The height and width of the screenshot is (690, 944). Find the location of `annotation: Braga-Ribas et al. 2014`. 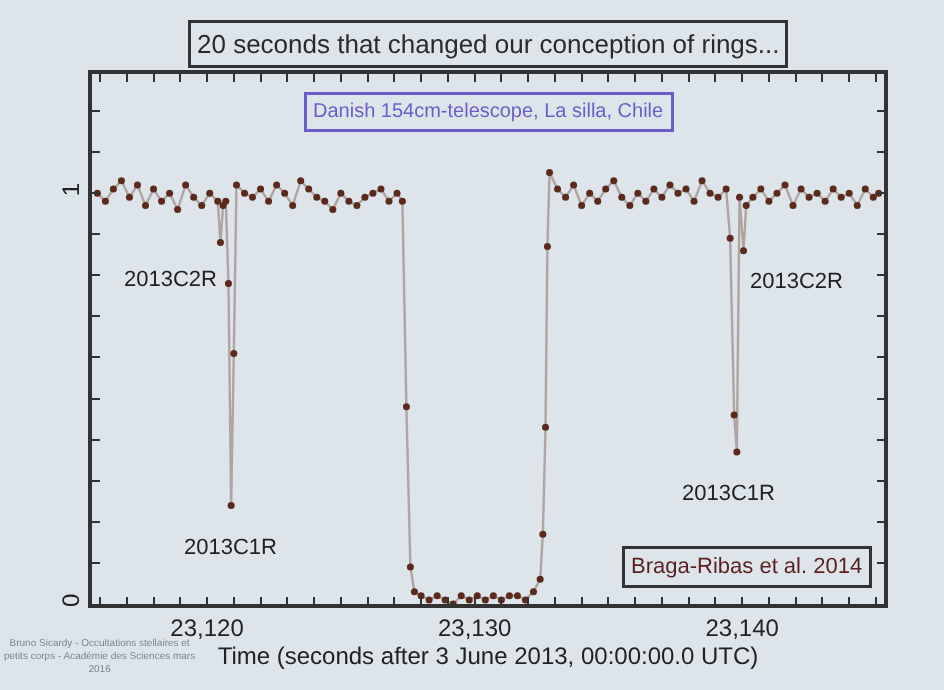

annotation: Braga-Ribas et al. 2014 is located at coordinates (747, 567).